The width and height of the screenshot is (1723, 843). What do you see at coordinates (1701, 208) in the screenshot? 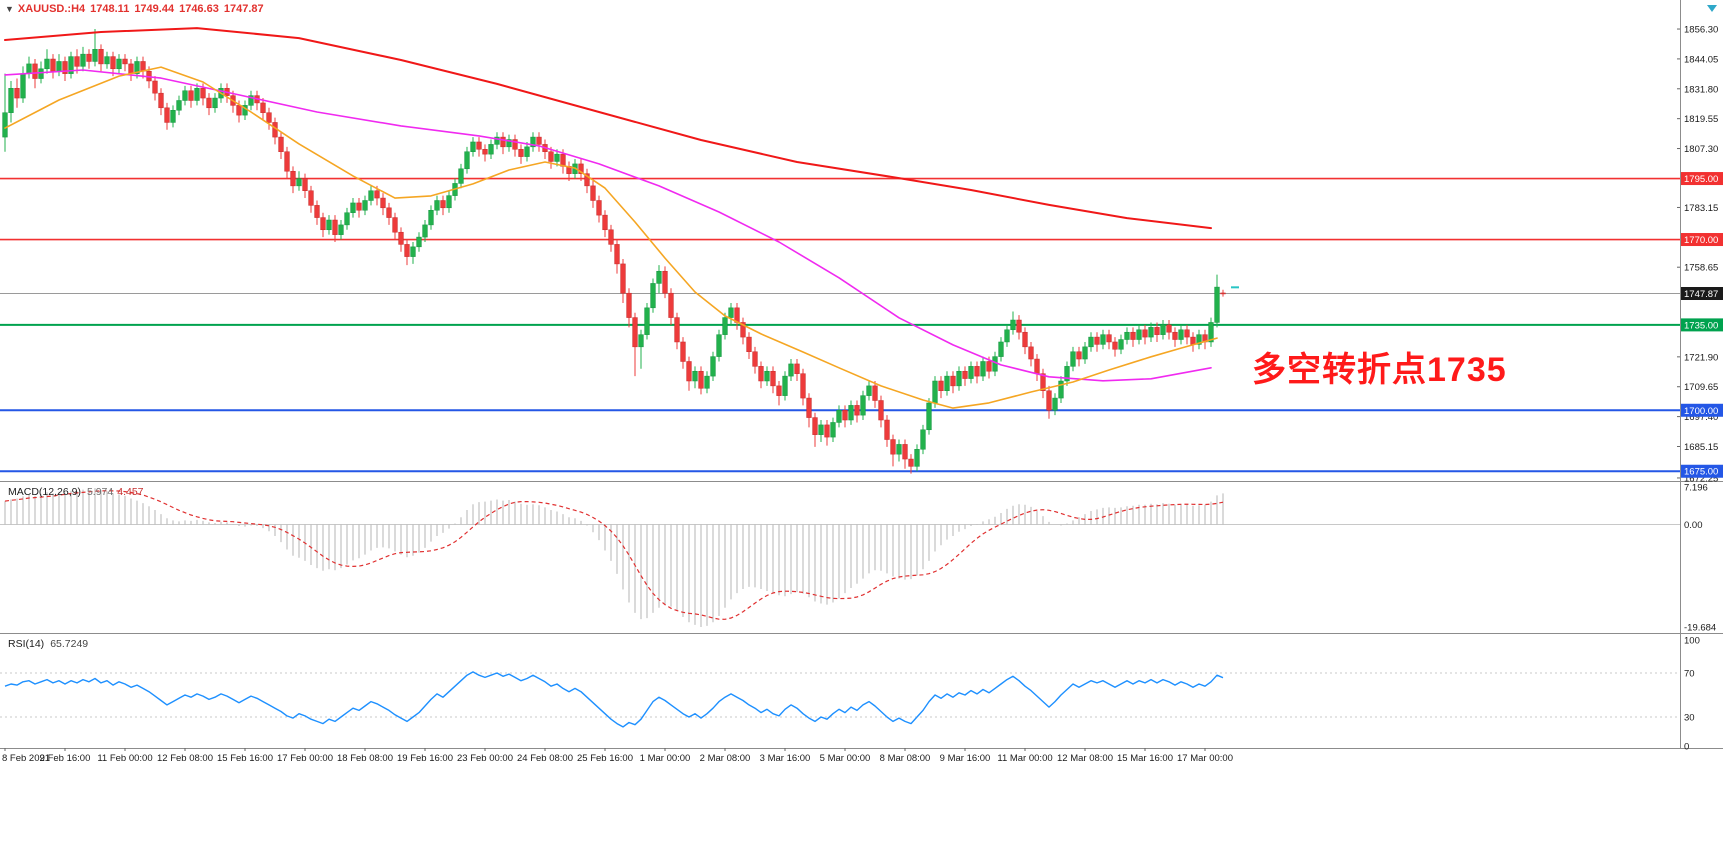
I see `price-axis-label: 1783.15` at bounding box center [1701, 208].